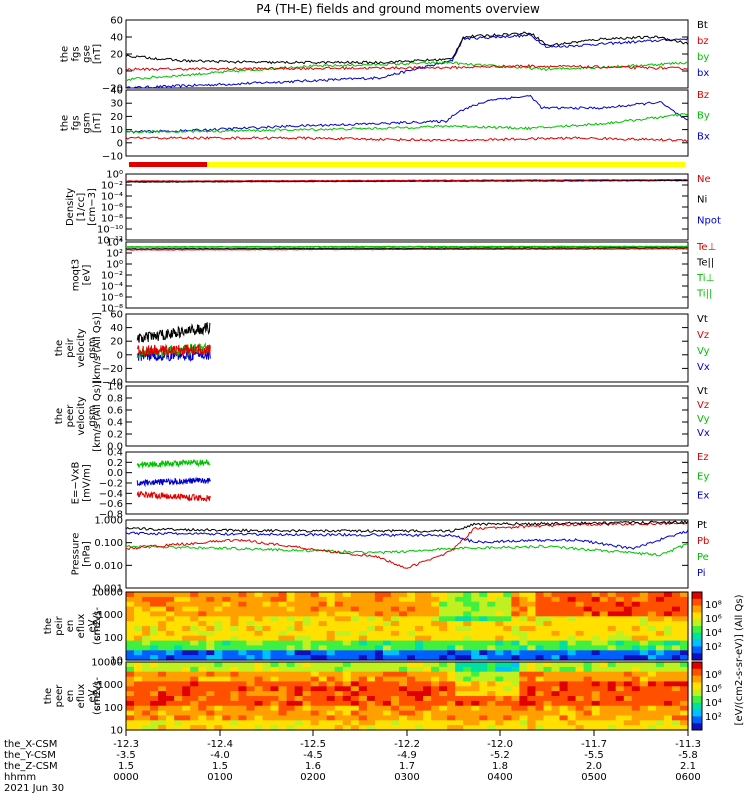 The image size is (750, 800). I want to click on colorbar-cell, so click(697, 602).